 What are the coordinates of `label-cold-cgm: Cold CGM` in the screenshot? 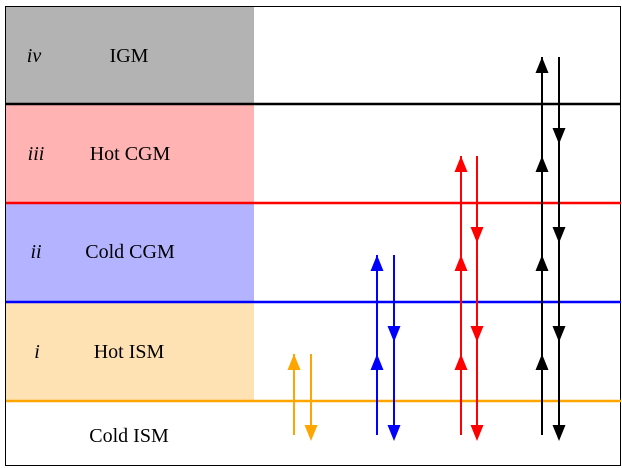 It's located at (130, 252).